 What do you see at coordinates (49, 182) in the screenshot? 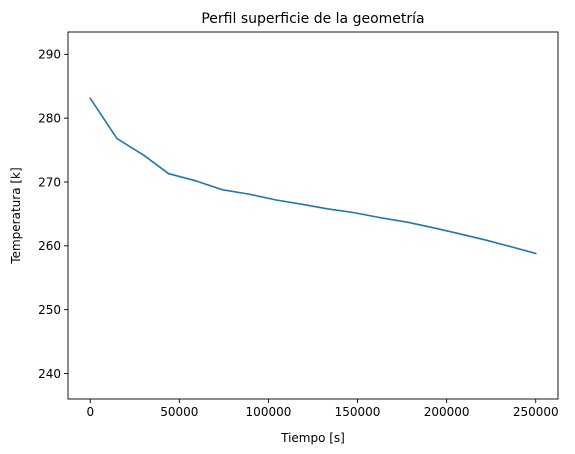
I see `y-tick-label: 270` at bounding box center [49, 182].